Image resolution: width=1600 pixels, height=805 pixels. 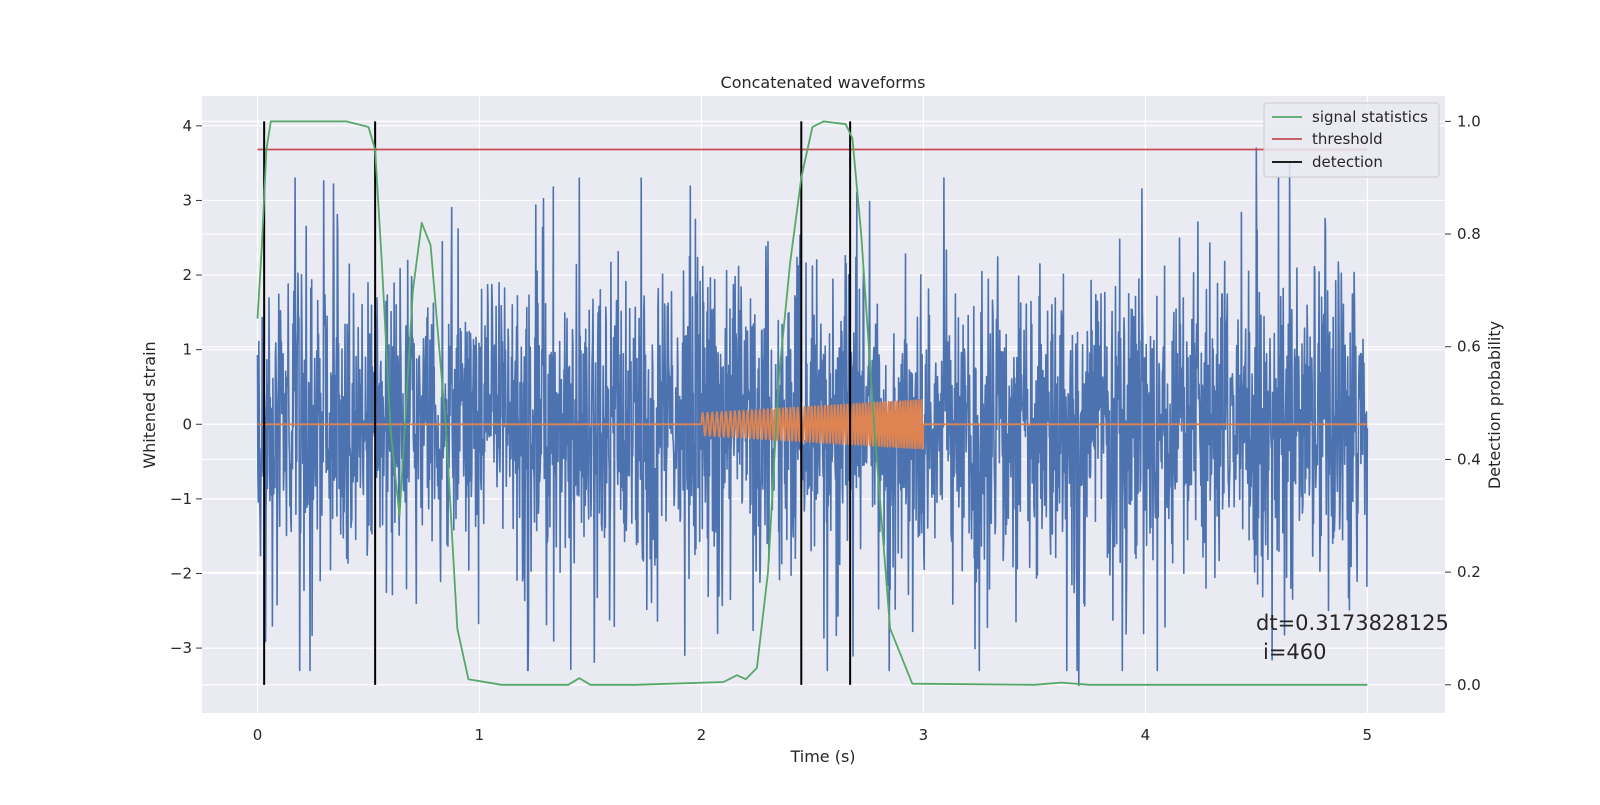 What do you see at coordinates (1494, 405) in the screenshot?
I see `y-axis-right-label: Detection probability` at bounding box center [1494, 405].